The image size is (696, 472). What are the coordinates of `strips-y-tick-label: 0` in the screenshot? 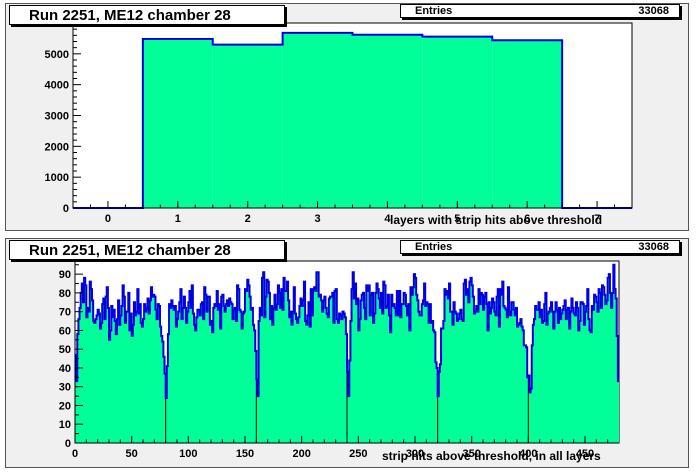 It's located at (68, 444).